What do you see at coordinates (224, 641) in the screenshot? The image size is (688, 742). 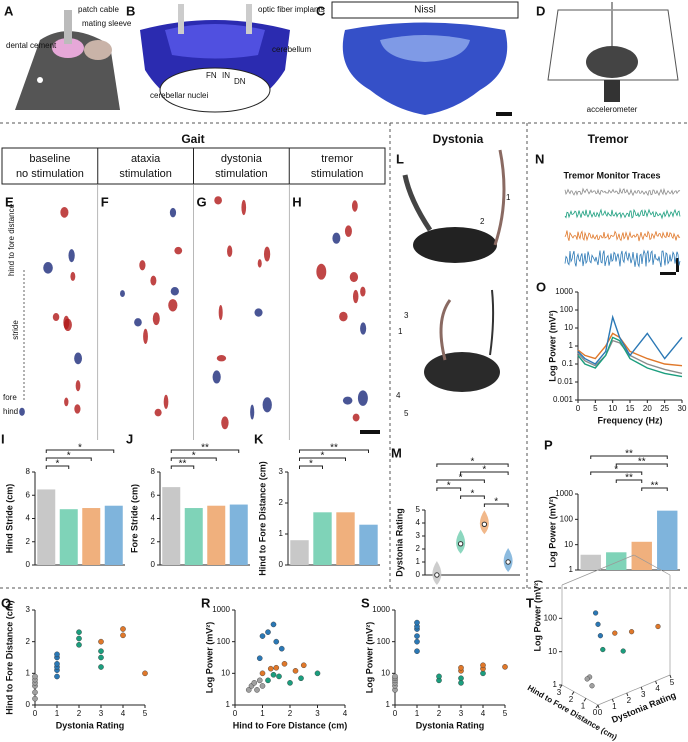 I see `y-tick-label: 100` at bounding box center [224, 641].